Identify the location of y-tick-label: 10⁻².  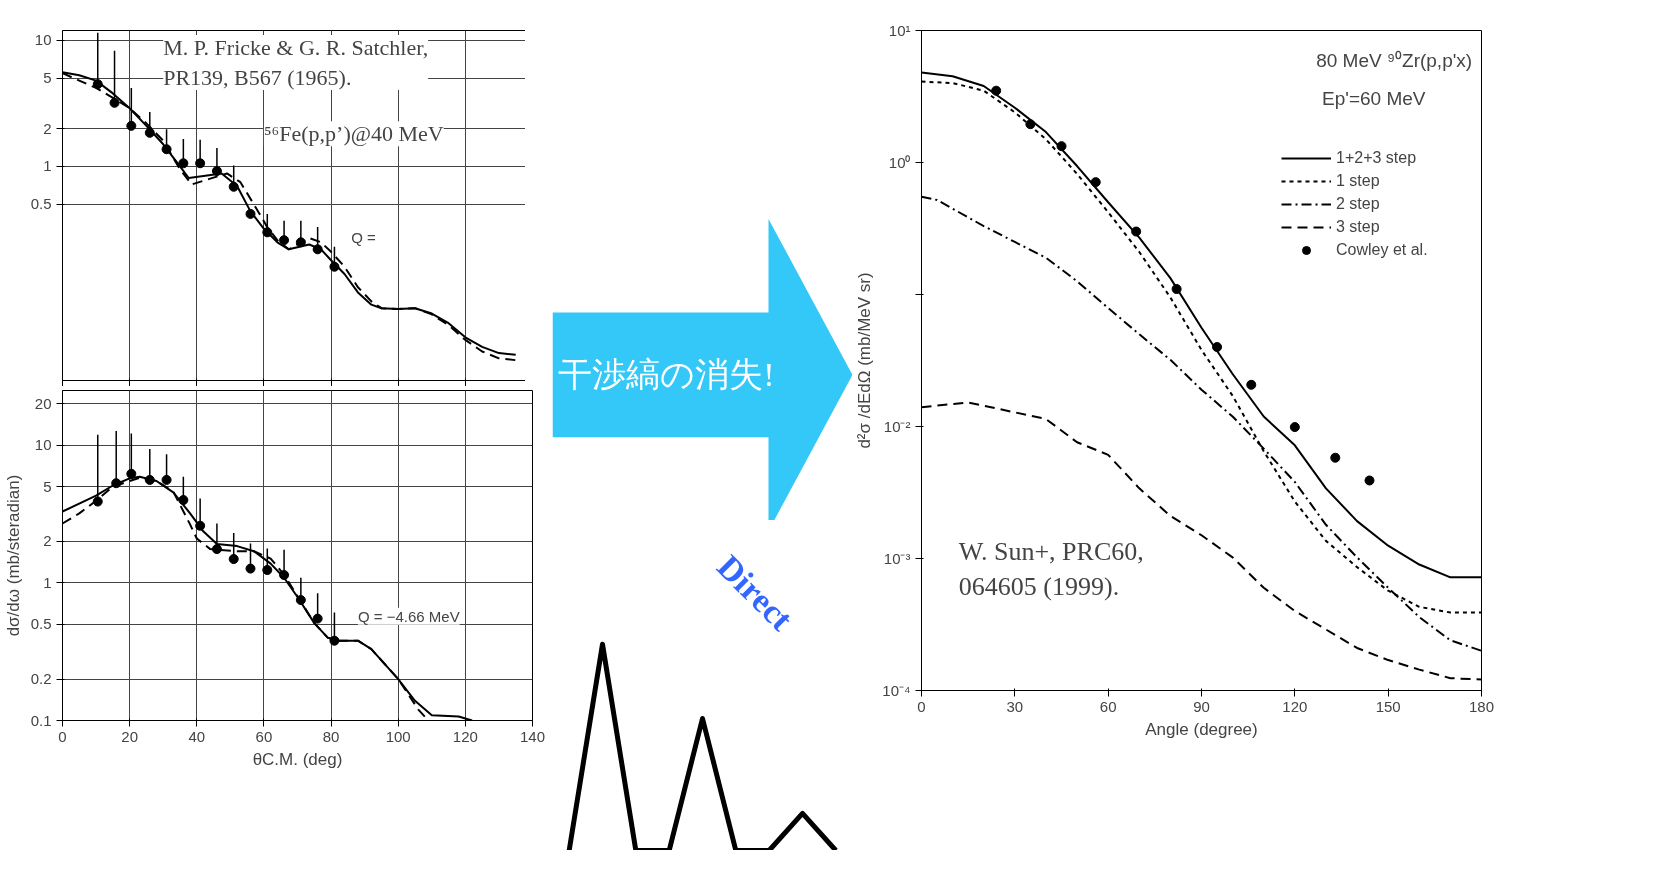
(897, 426).